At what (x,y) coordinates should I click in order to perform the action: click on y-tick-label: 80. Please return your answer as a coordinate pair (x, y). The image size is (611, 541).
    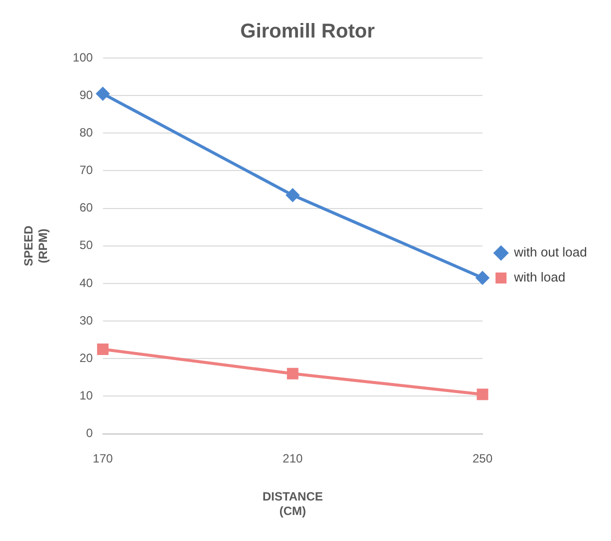
    Looking at the image, I should click on (86, 132).